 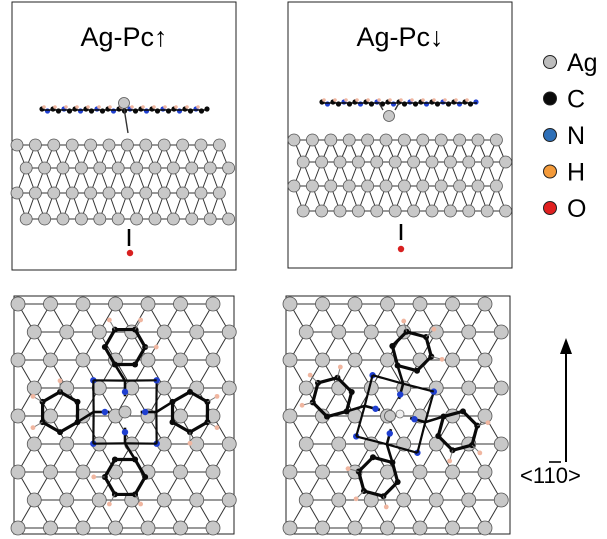 What do you see at coordinates (550, 171) in the screenshot?
I see `legend-swatch-h` at bounding box center [550, 171].